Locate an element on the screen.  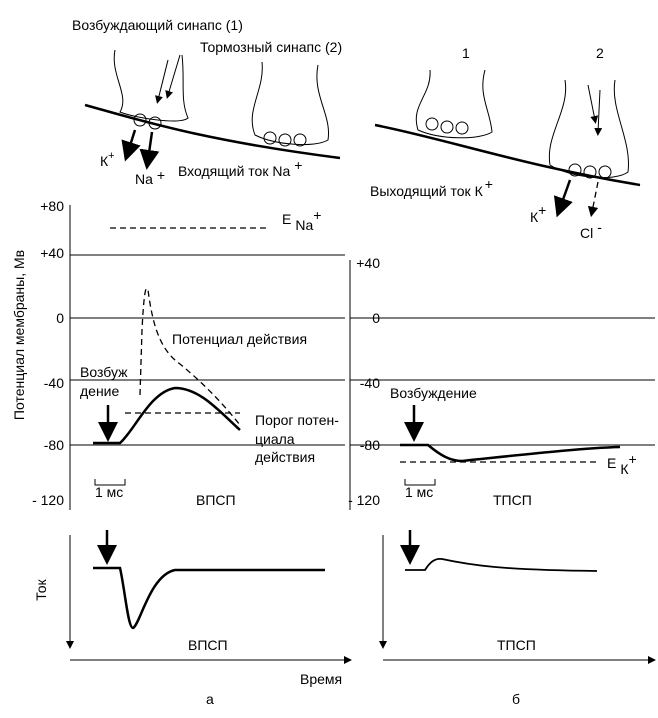
label: Е К+ is located at coordinates (622, 464).